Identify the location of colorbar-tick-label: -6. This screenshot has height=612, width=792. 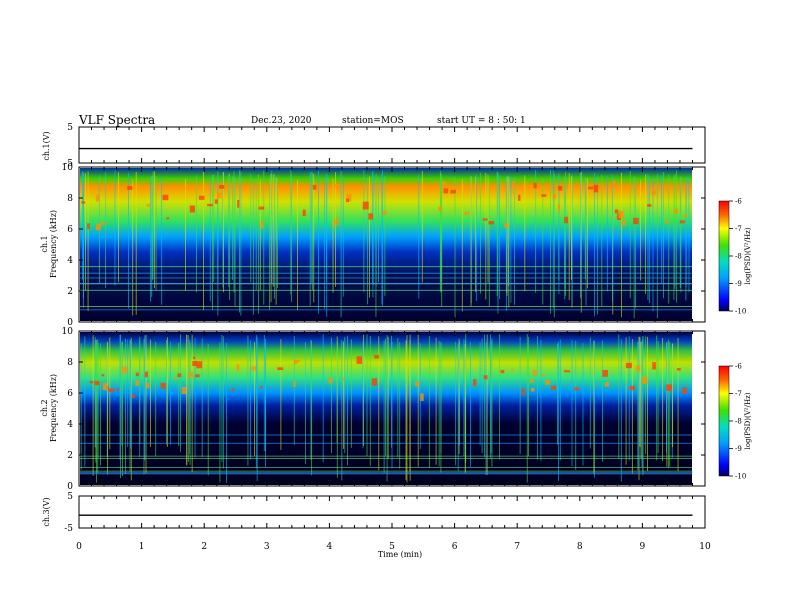
(738, 202).